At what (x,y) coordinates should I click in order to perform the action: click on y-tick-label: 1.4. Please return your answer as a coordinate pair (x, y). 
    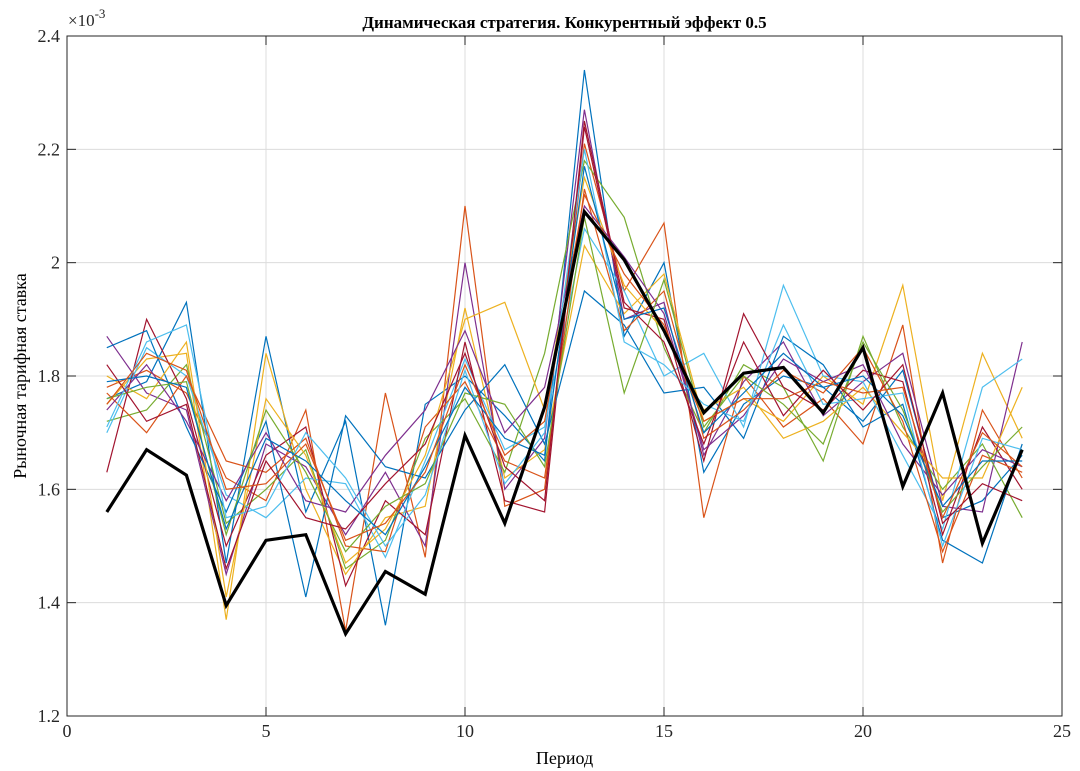
    Looking at the image, I should click on (49, 603).